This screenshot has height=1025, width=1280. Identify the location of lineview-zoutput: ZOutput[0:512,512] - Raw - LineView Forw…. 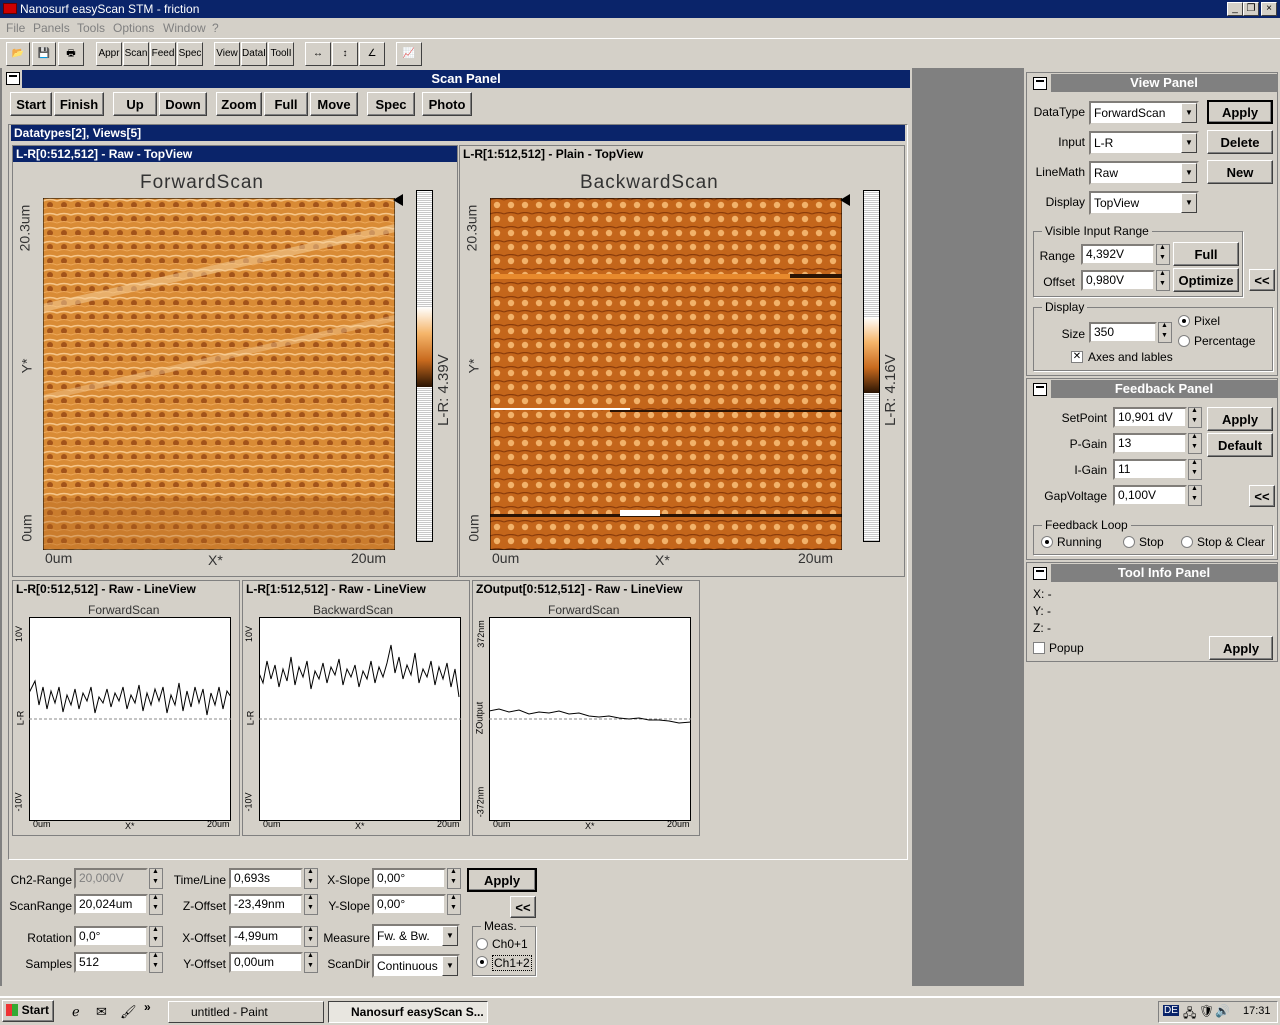
(586, 708).